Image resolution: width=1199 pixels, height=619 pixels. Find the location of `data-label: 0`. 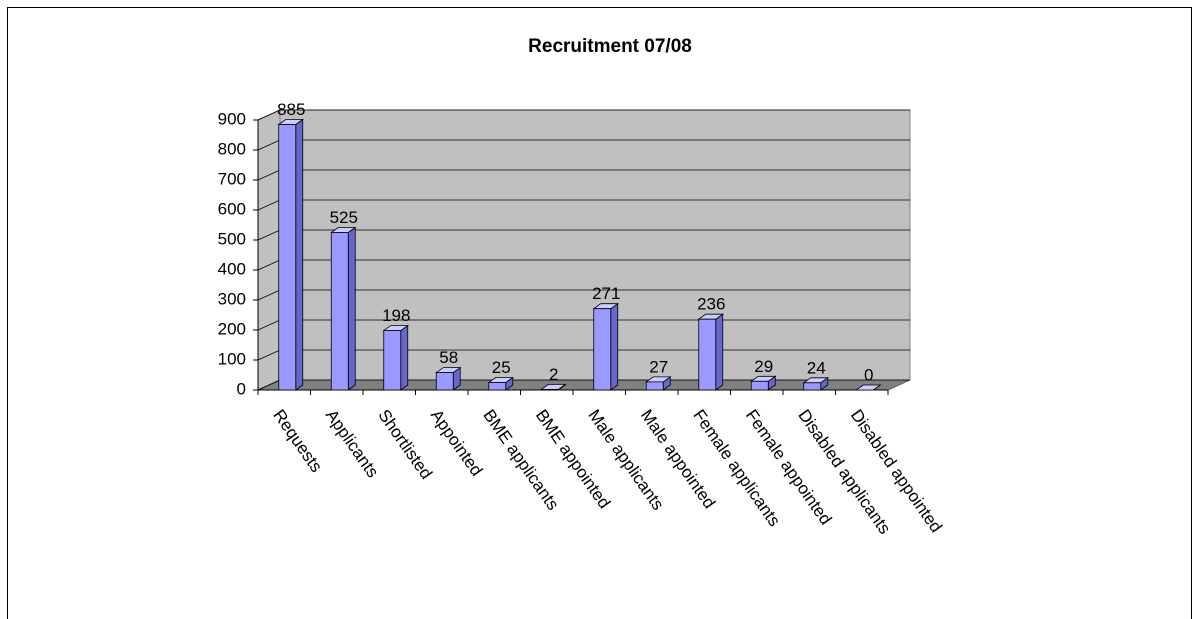

data-label: 0 is located at coordinates (868, 374).